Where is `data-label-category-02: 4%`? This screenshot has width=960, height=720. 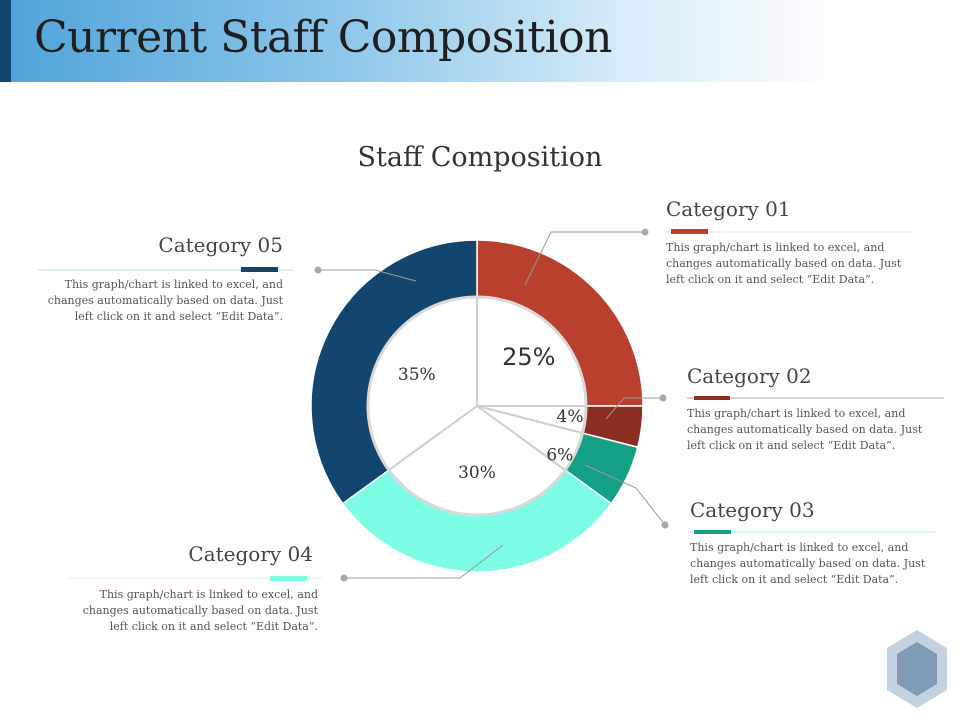 data-label-category-02: 4% is located at coordinates (570, 417).